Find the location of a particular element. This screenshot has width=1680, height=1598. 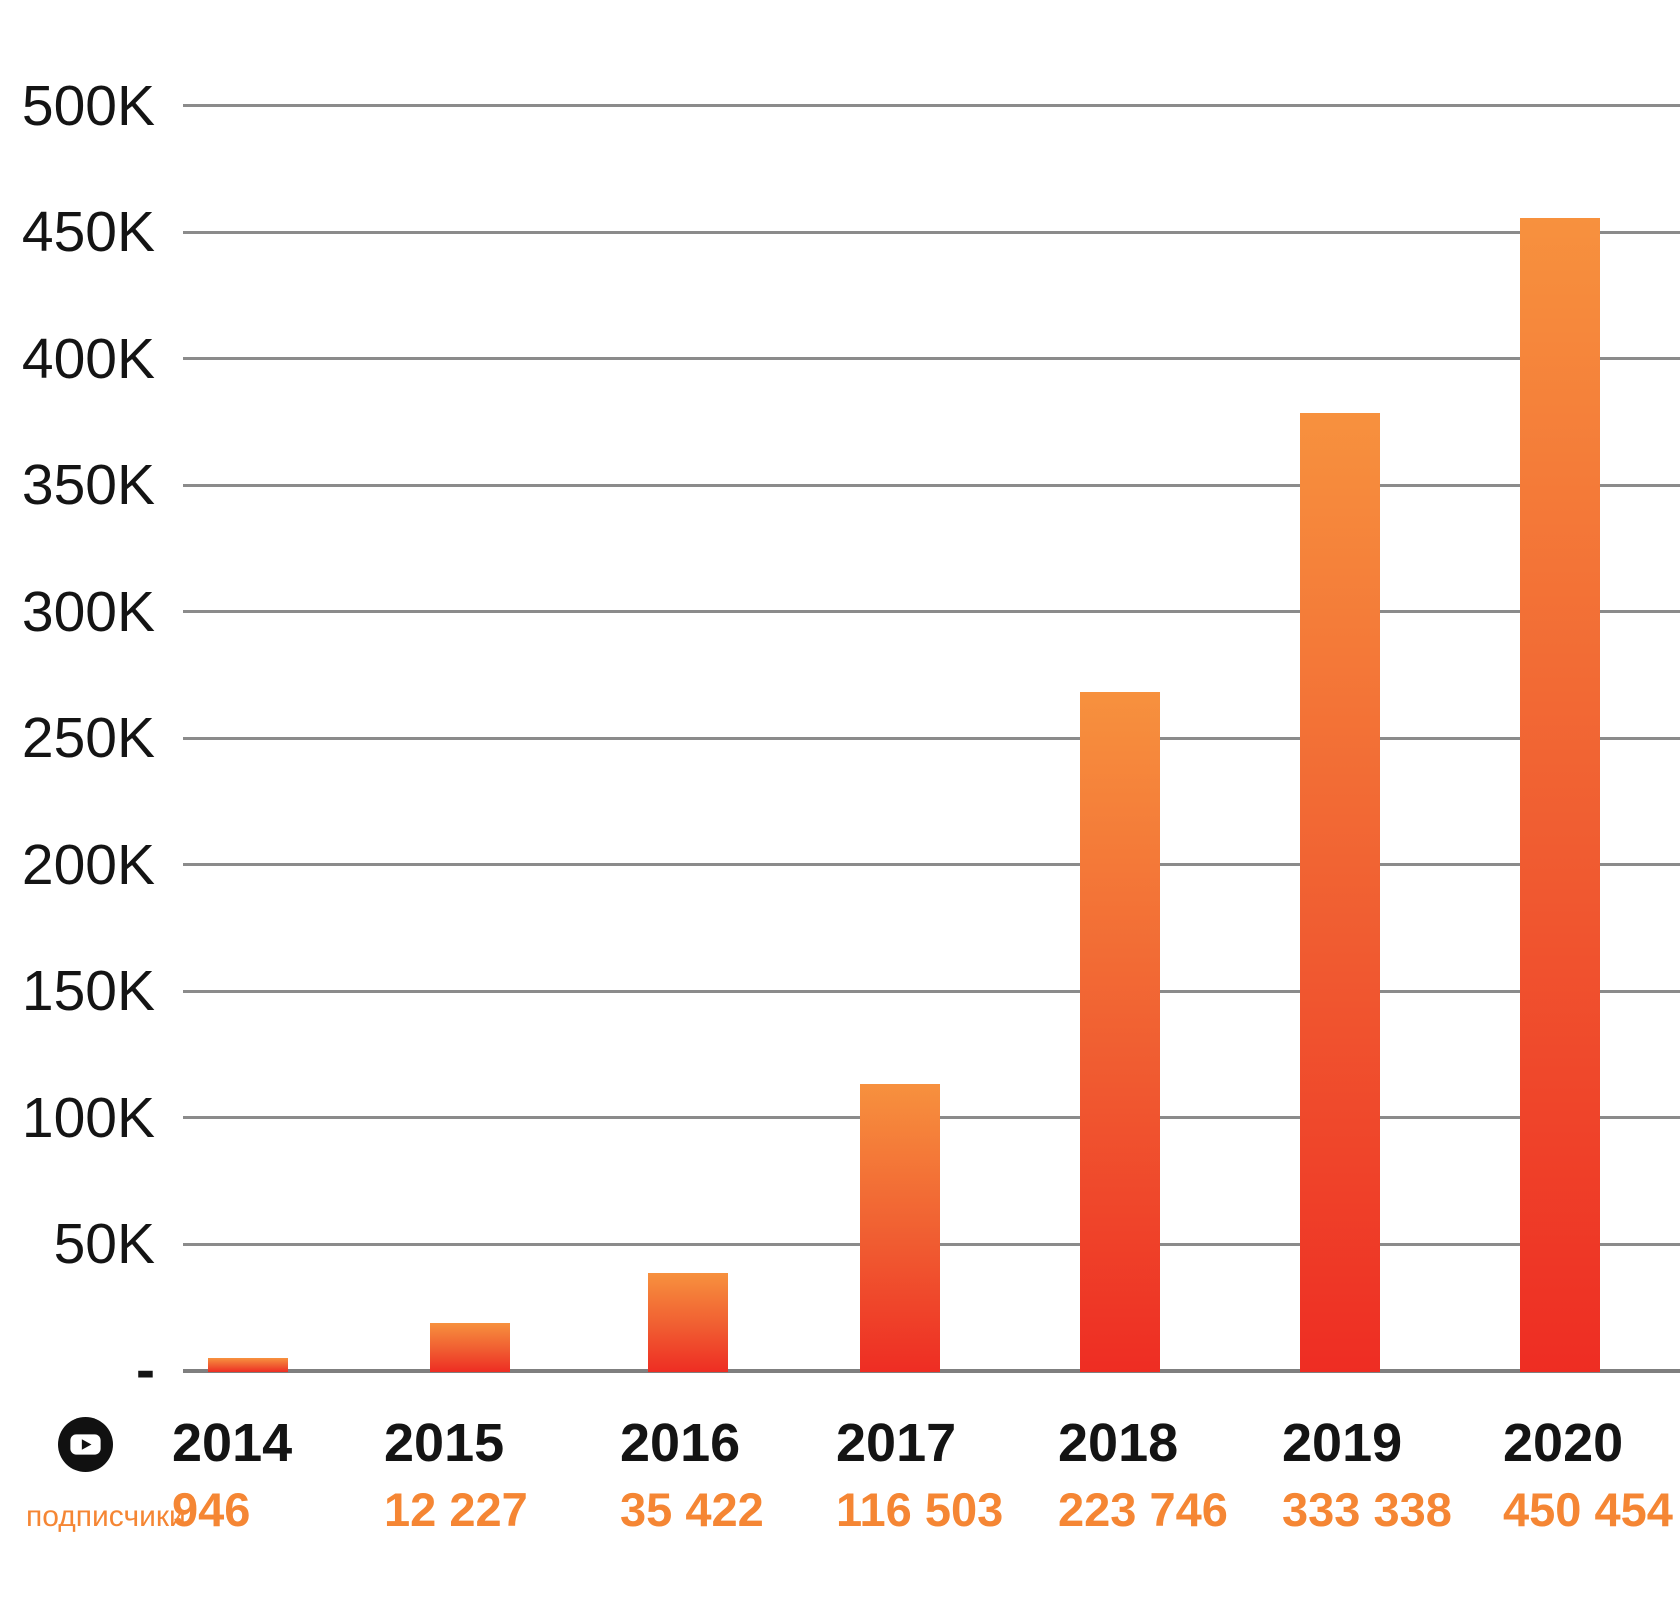

legend-label: подписчики is located at coordinates (106, 1516).